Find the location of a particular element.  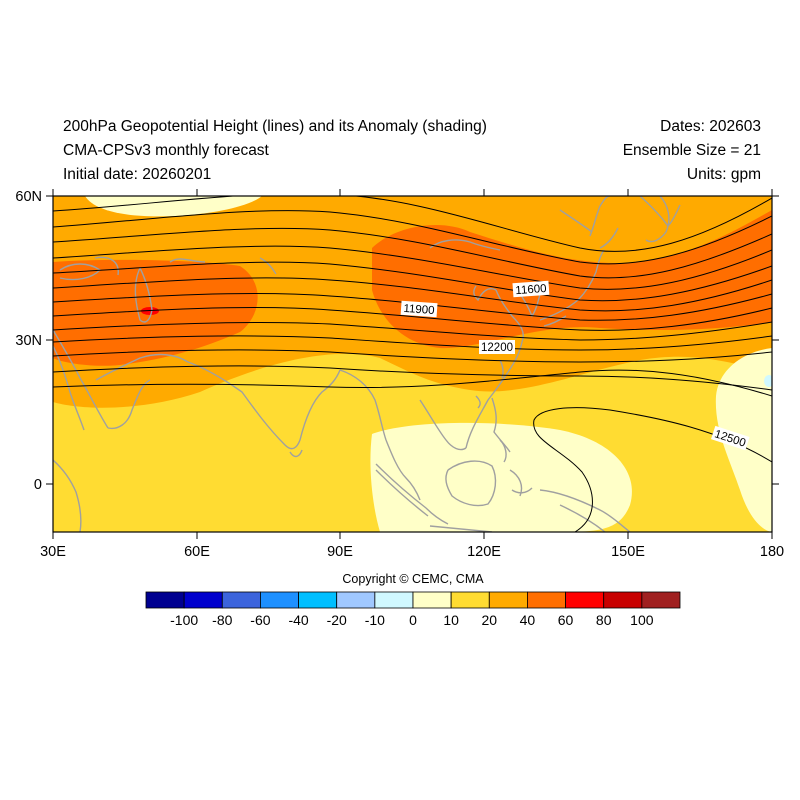

colorbar-label: -60 is located at coordinates (260, 620).